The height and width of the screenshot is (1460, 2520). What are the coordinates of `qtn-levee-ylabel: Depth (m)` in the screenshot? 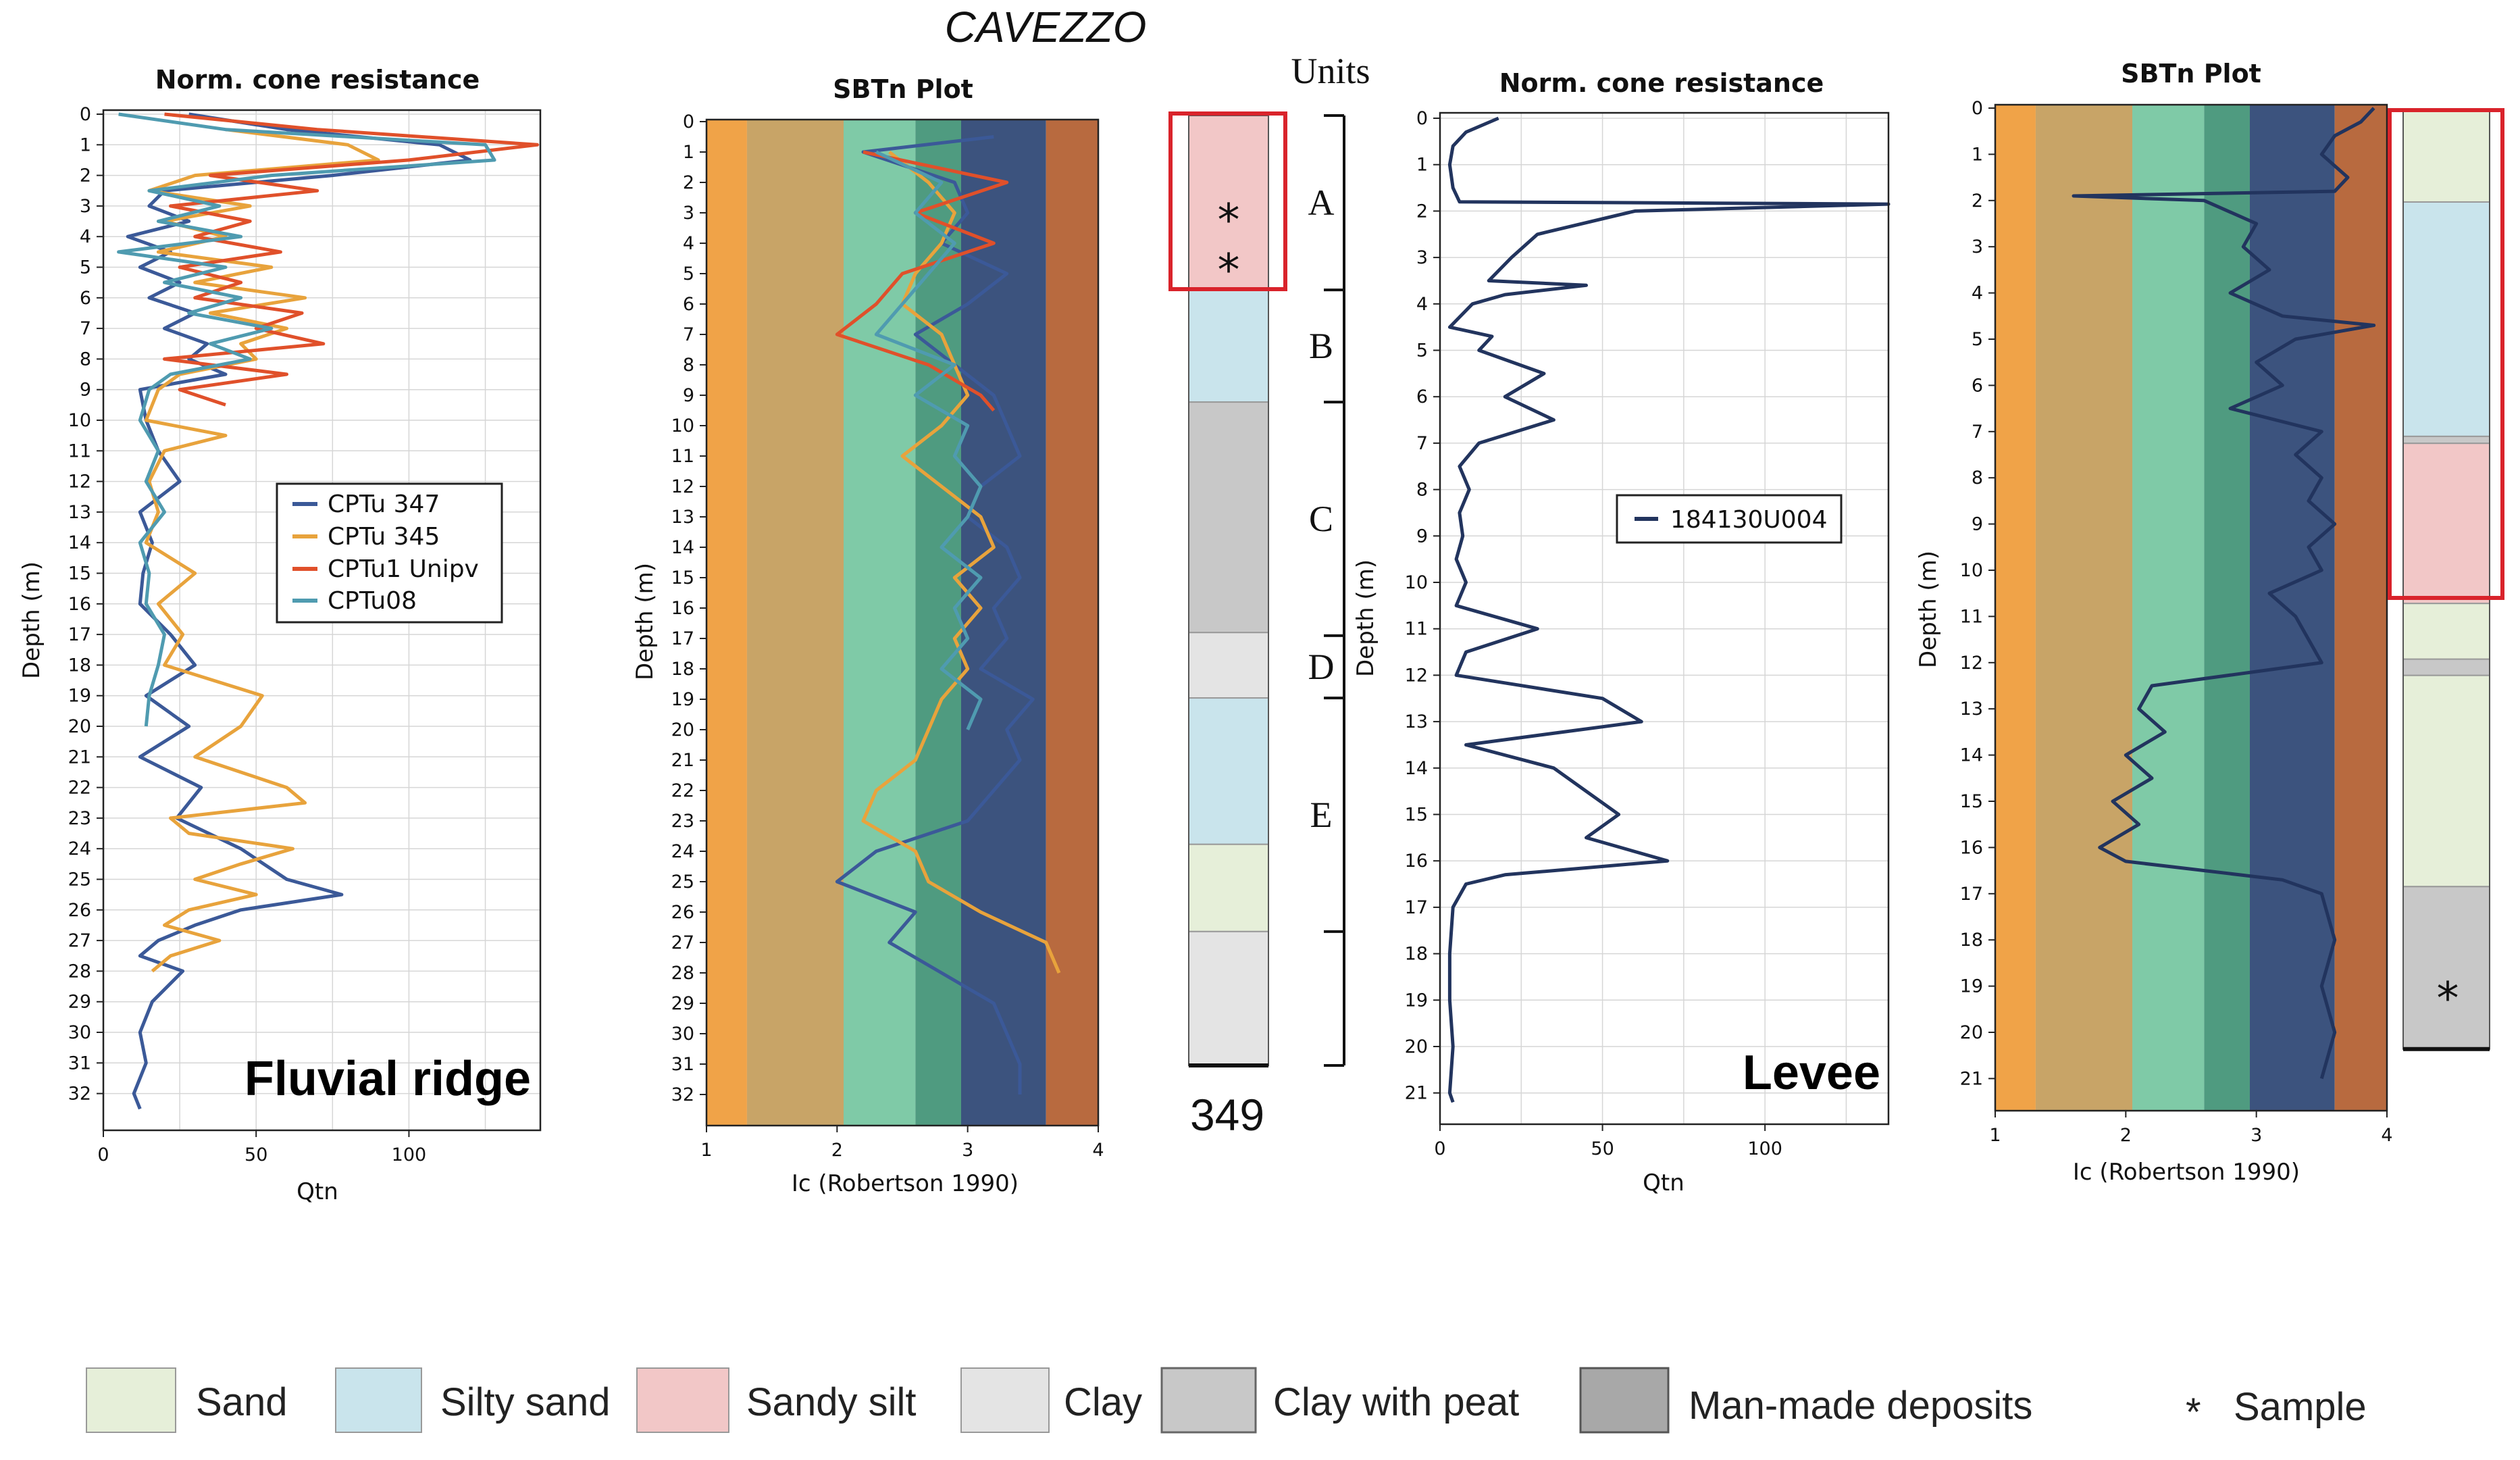 It's located at (1365, 618).